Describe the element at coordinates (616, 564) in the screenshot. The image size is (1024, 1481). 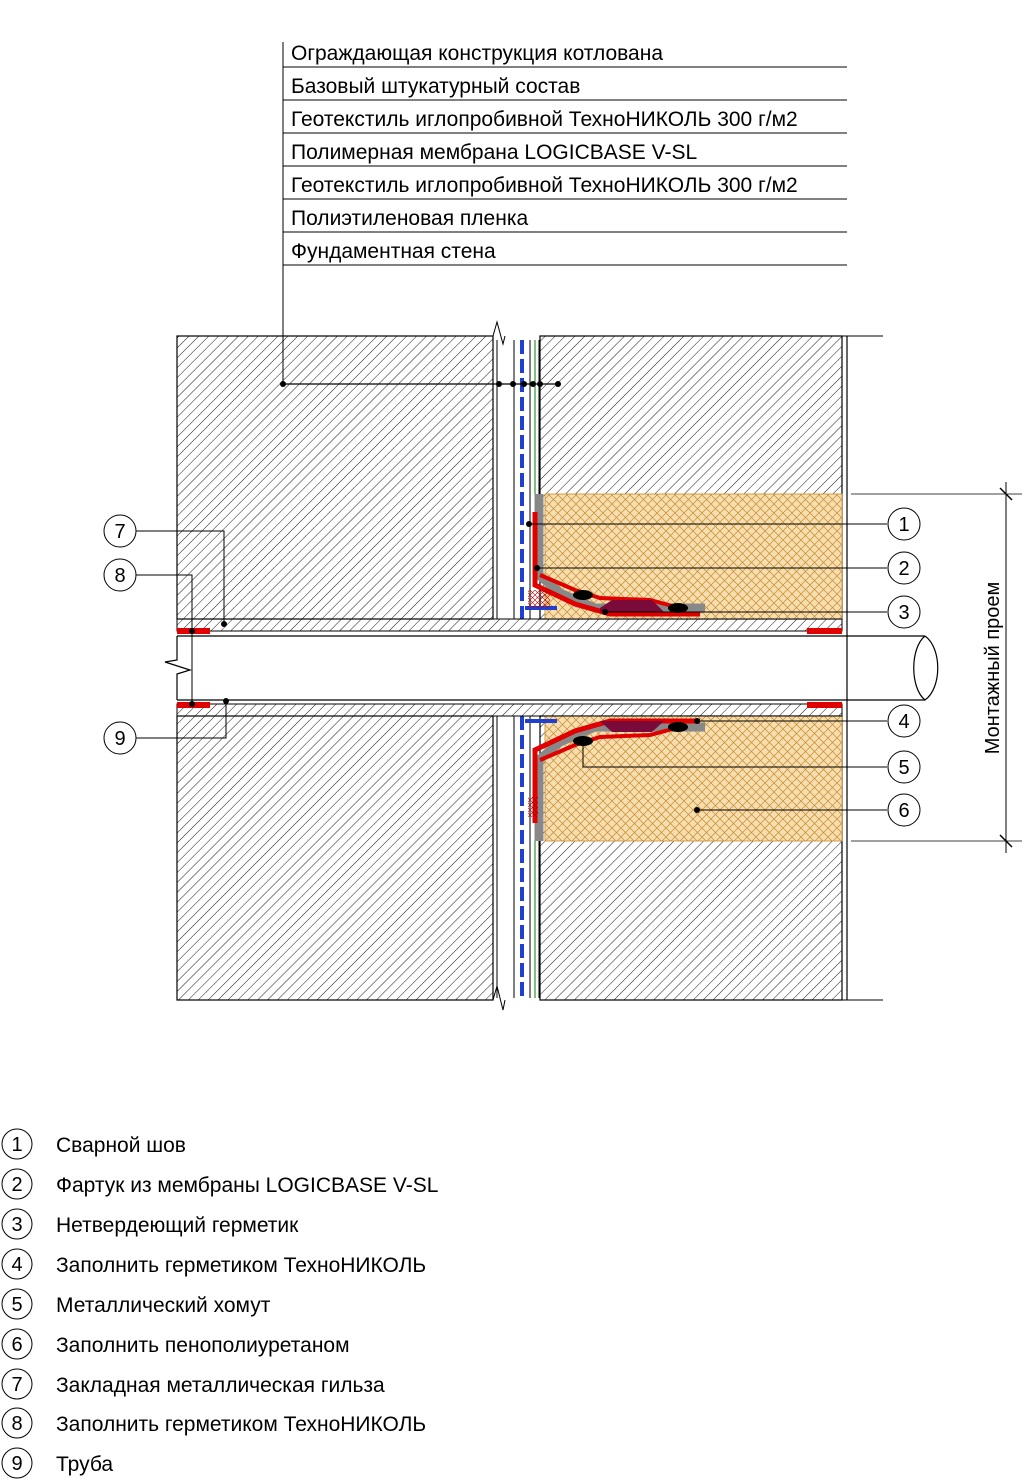
I see `membrane-apron` at that location.